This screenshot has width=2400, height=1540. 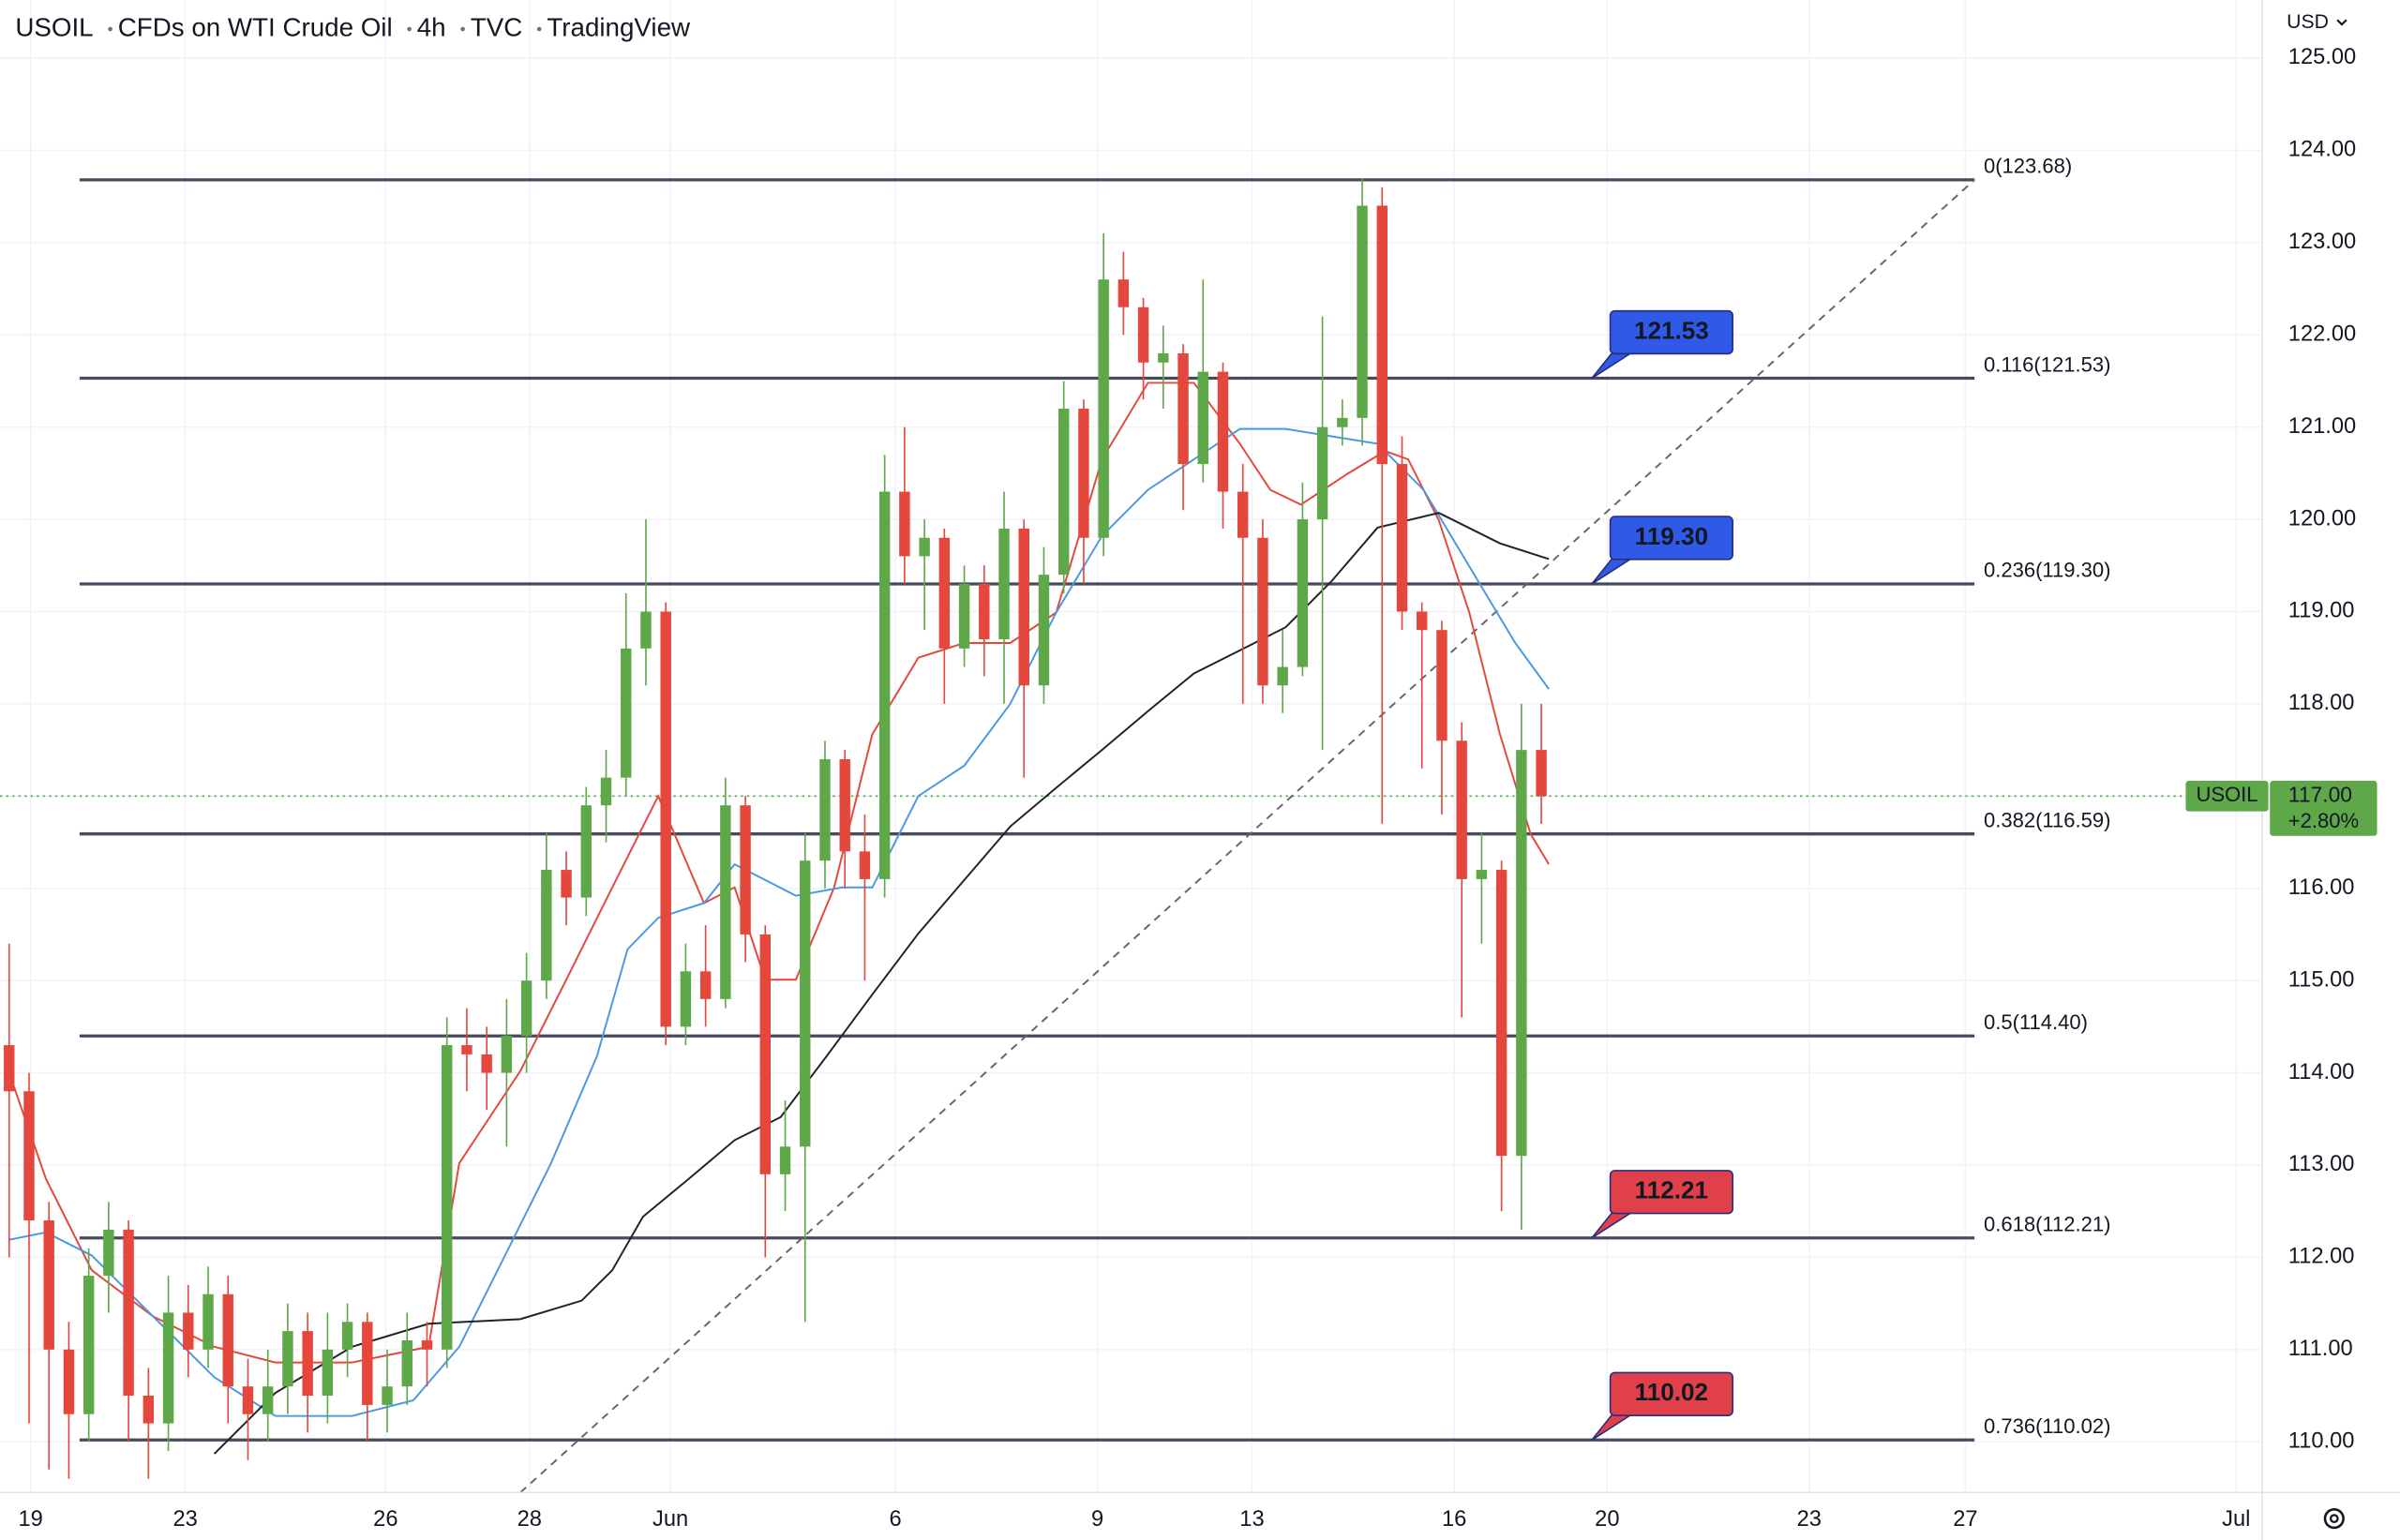 I want to click on x-tick-label: 13, so click(x=1251, y=1519).